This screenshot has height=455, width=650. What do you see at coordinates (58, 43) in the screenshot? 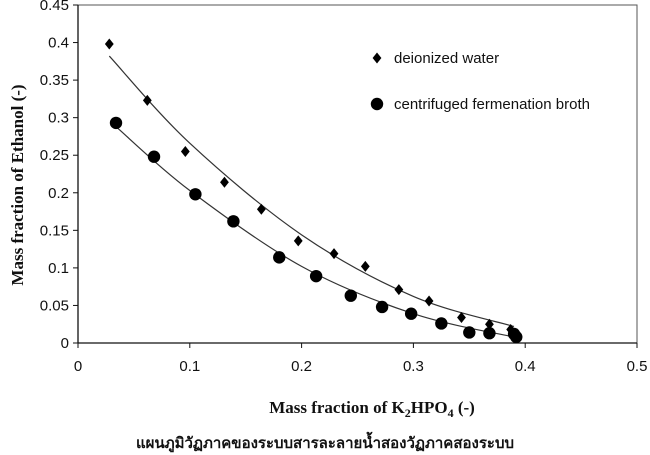
I see `y-tick-label: 0.4` at bounding box center [58, 43].